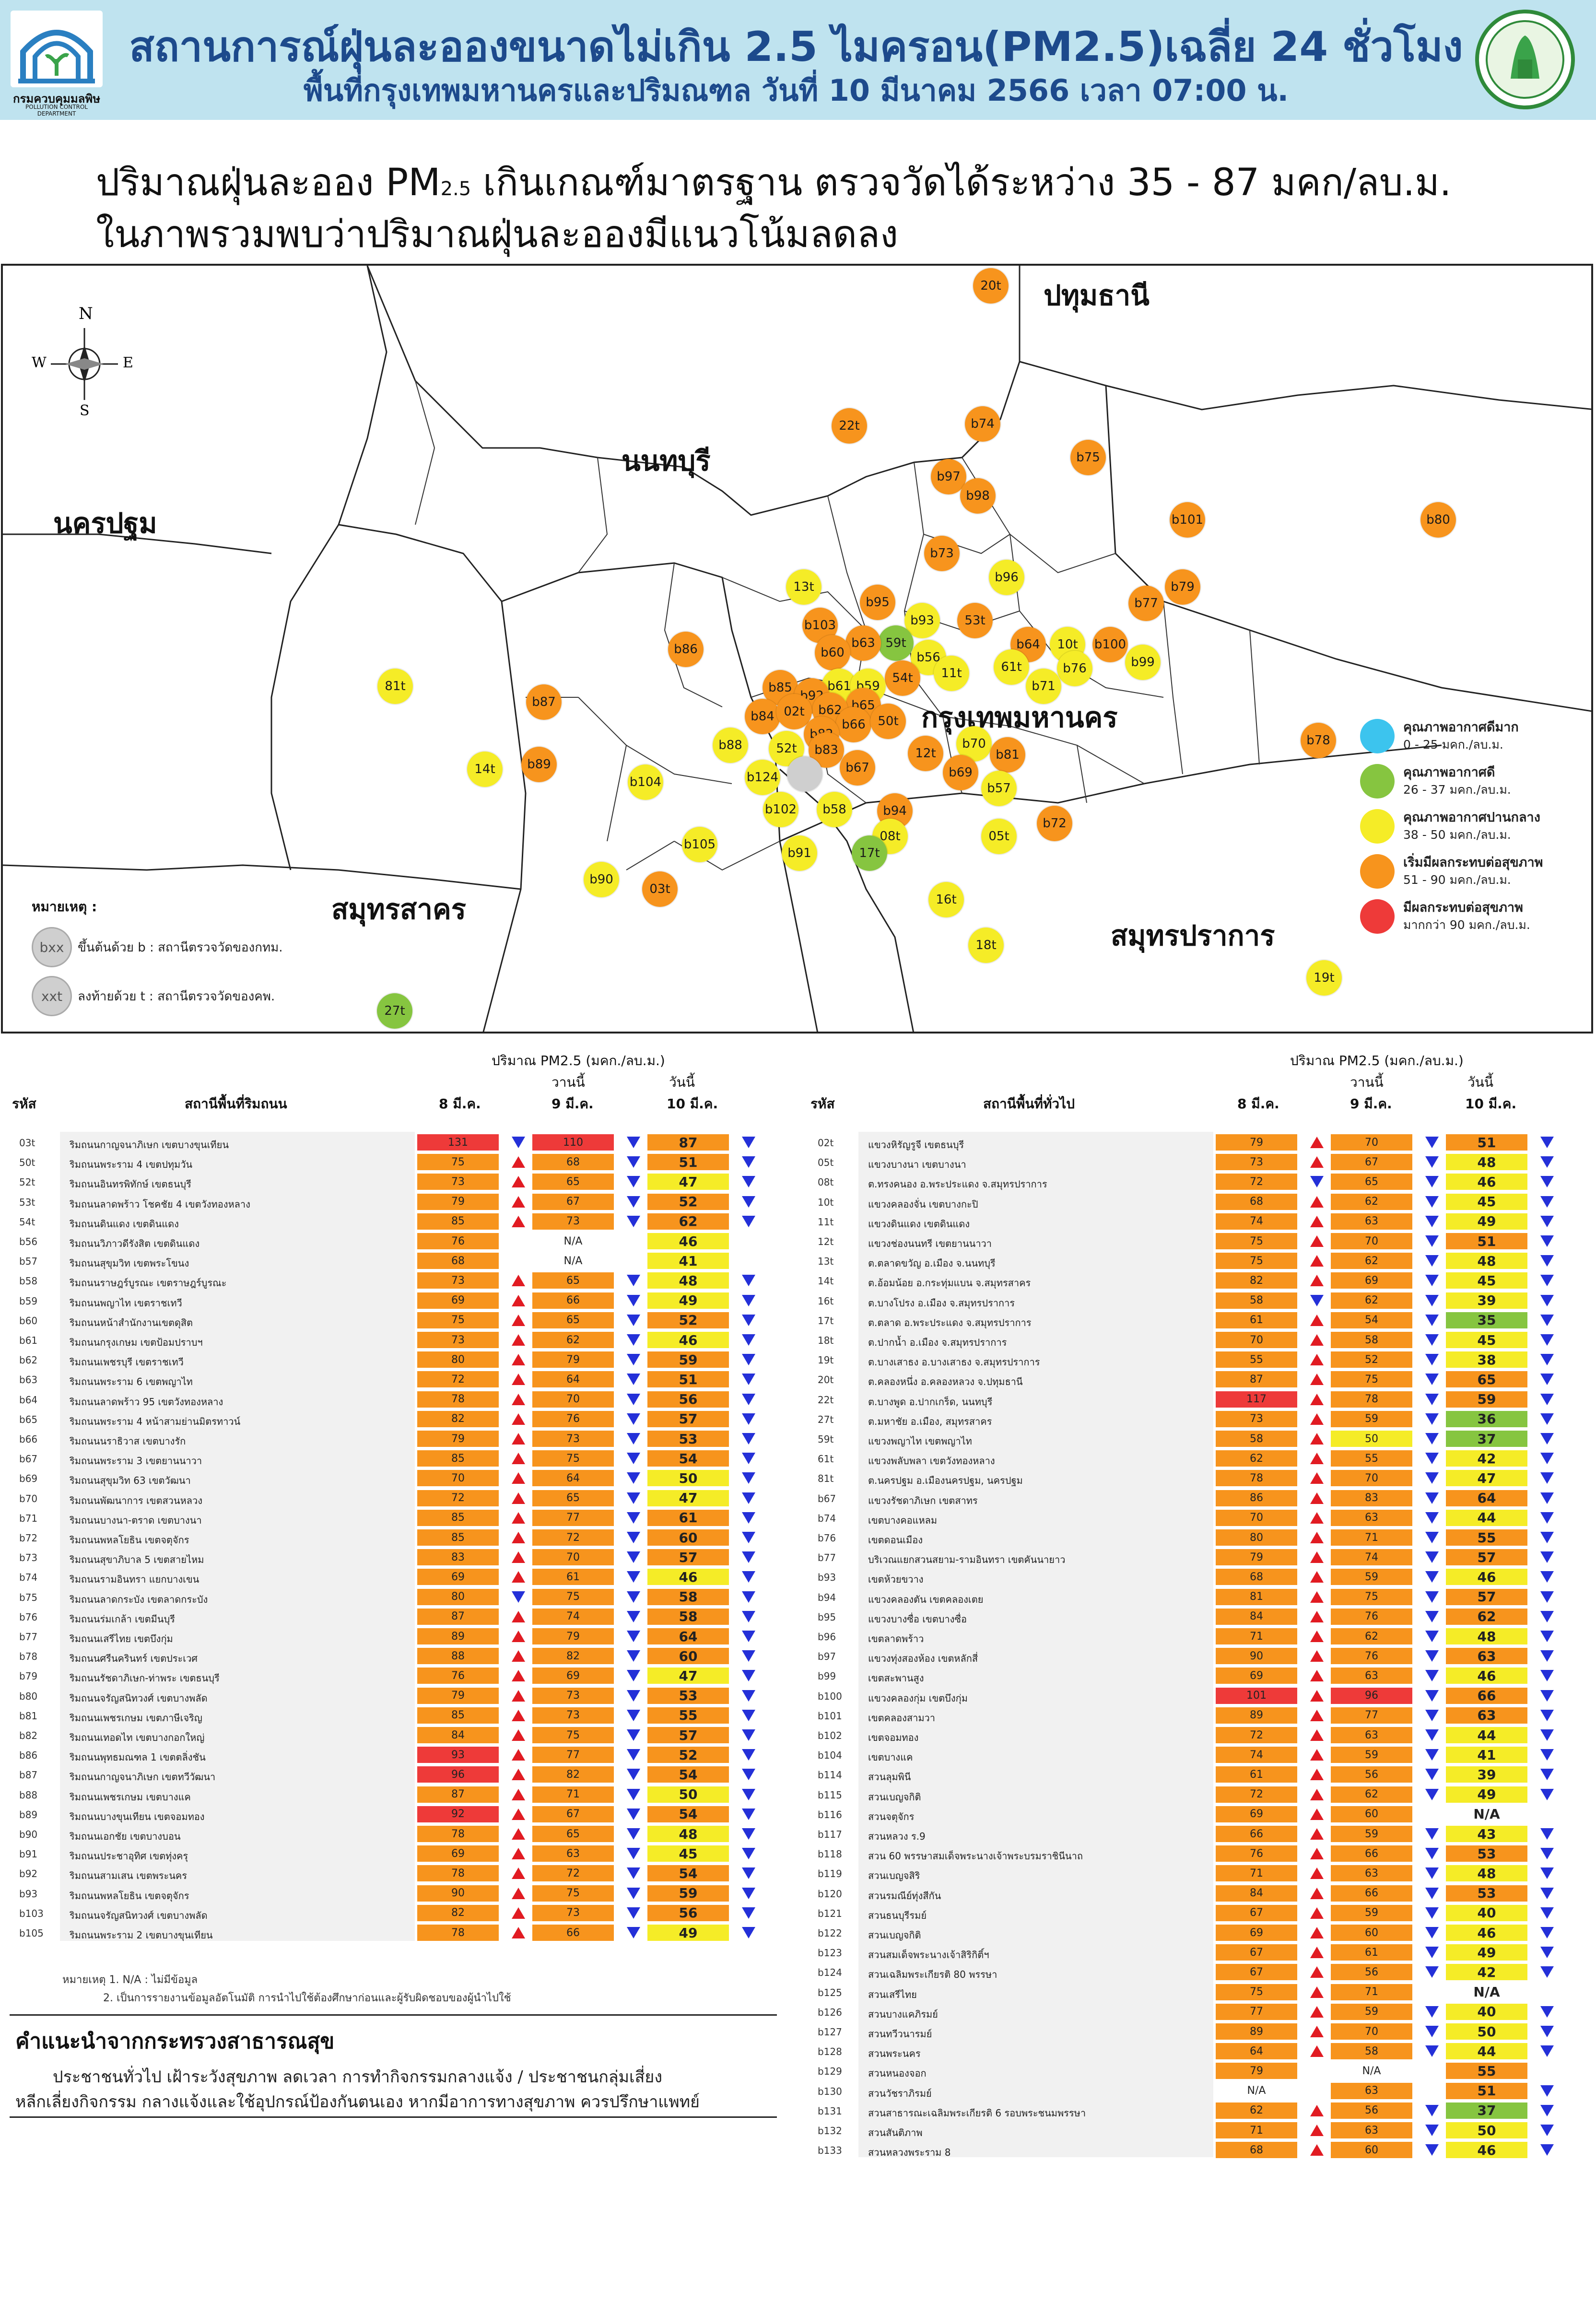 The height and width of the screenshot is (2302, 1596). I want to click on legend-swatch-red, so click(1377, 916).